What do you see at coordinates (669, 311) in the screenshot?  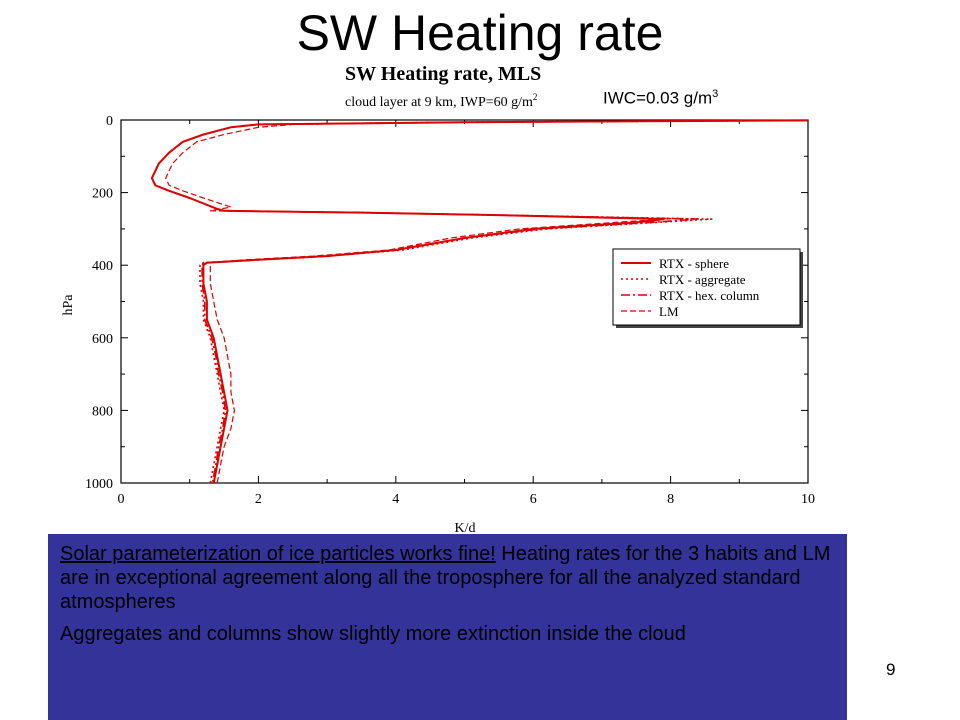 I see `legend-label-3: LM` at bounding box center [669, 311].